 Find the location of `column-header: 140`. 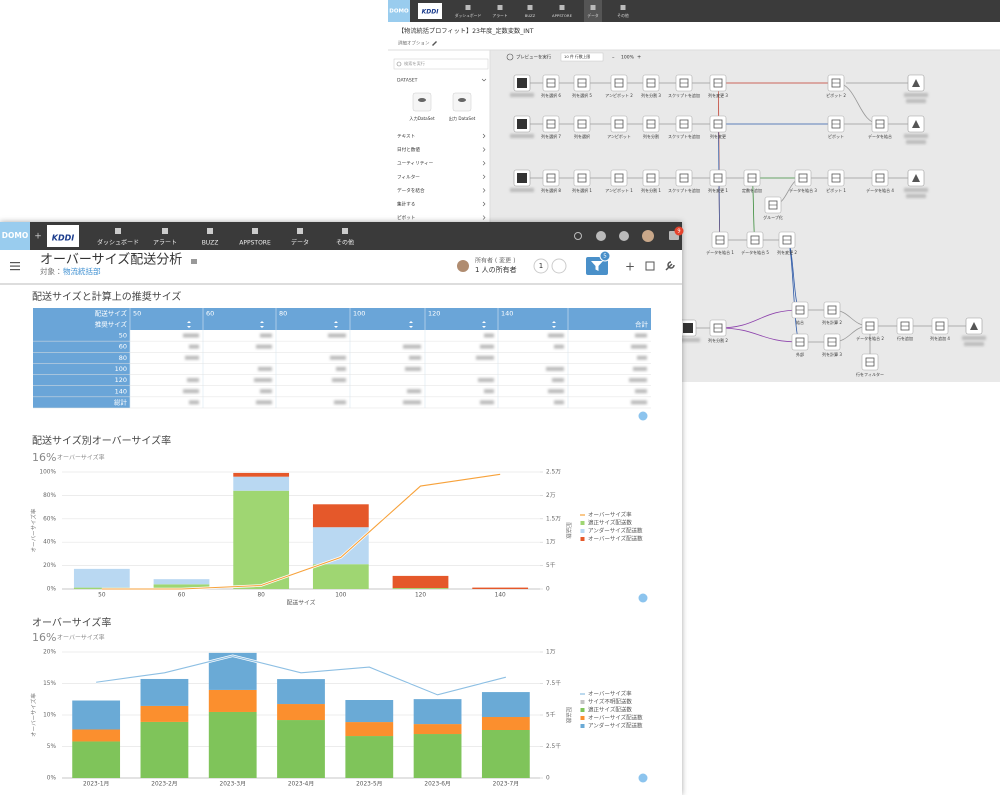

column-header: 140 is located at coordinates (507, 314).